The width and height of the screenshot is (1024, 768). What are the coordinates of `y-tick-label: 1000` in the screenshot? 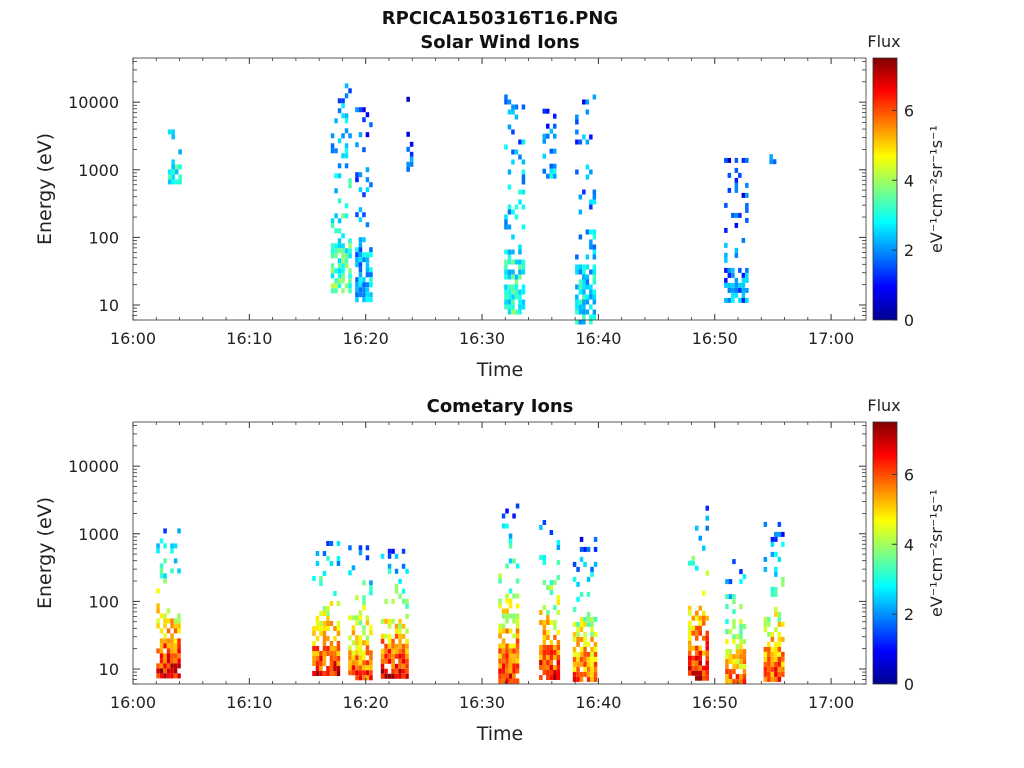 It's located at (98, 170).